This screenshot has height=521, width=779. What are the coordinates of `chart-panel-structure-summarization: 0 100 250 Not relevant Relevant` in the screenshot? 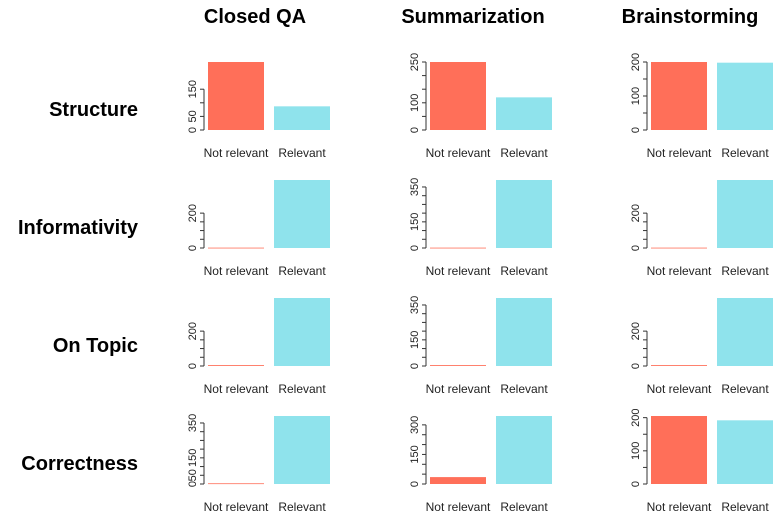 It's located at (480, 106).